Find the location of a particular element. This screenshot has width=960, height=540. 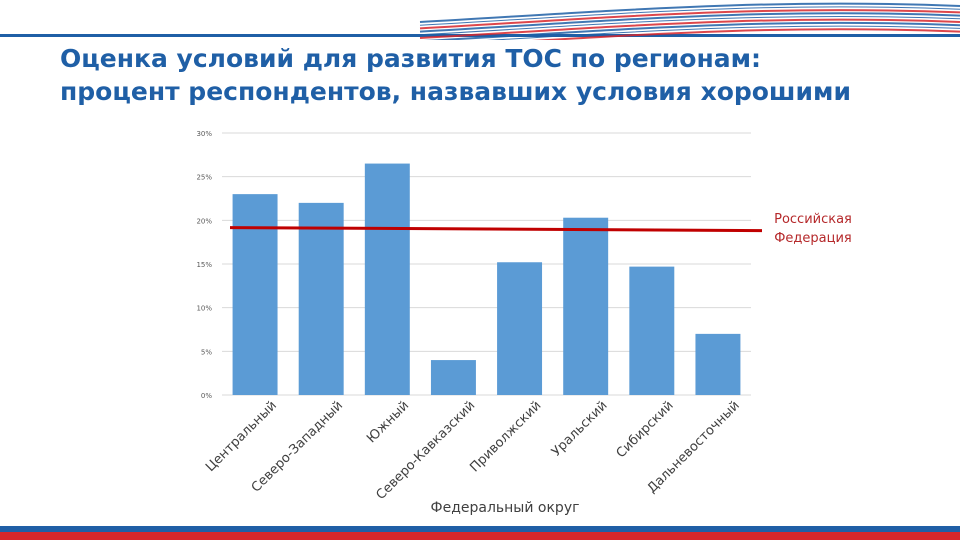

y-tick-label: 15% is located at coordinates (204, 265).